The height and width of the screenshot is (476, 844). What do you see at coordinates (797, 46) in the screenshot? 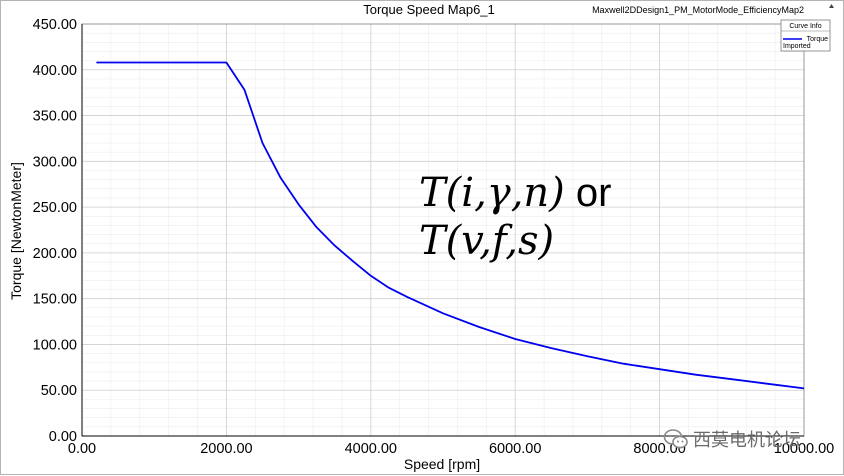
I see `legend-entry-sub: Imported` at bounding box center [797, 46].